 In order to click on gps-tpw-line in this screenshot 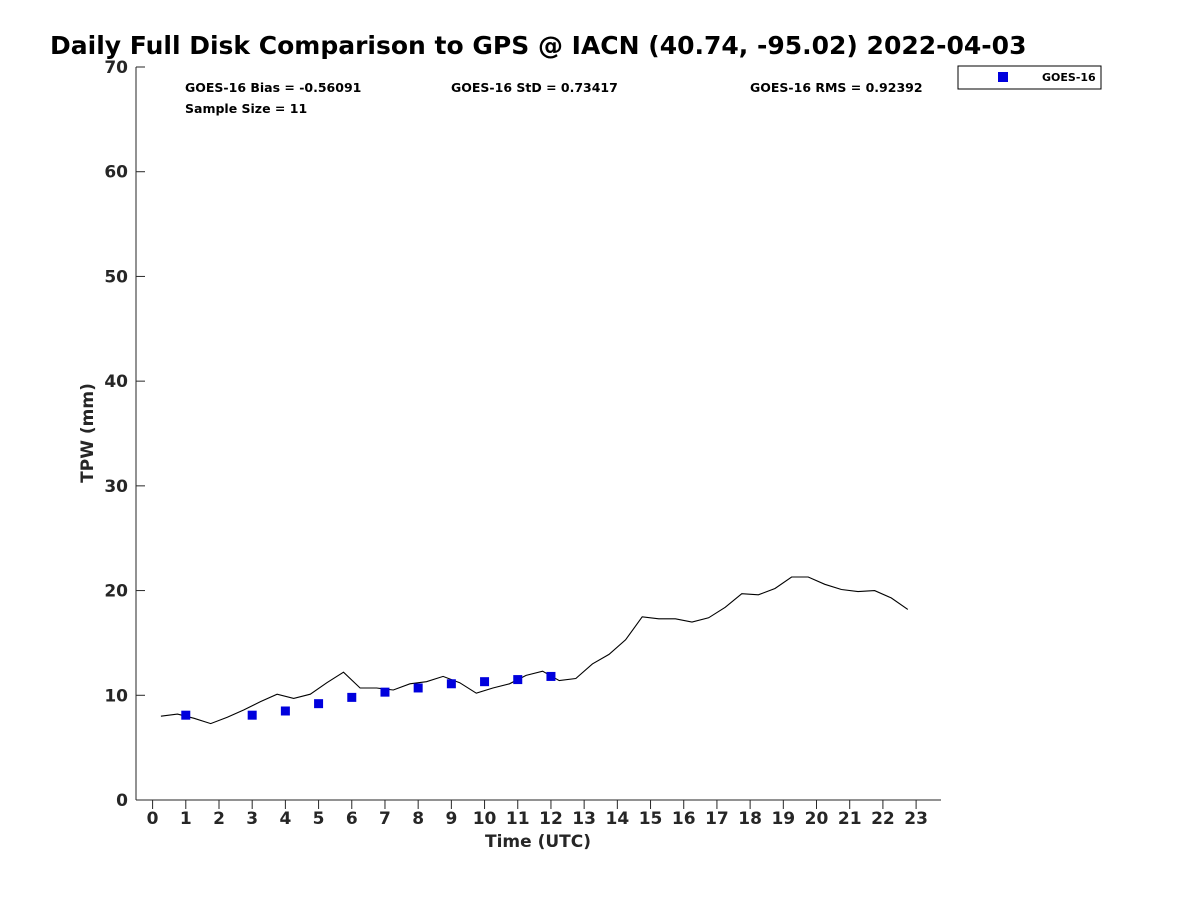, I will do `click(534, 650)`.